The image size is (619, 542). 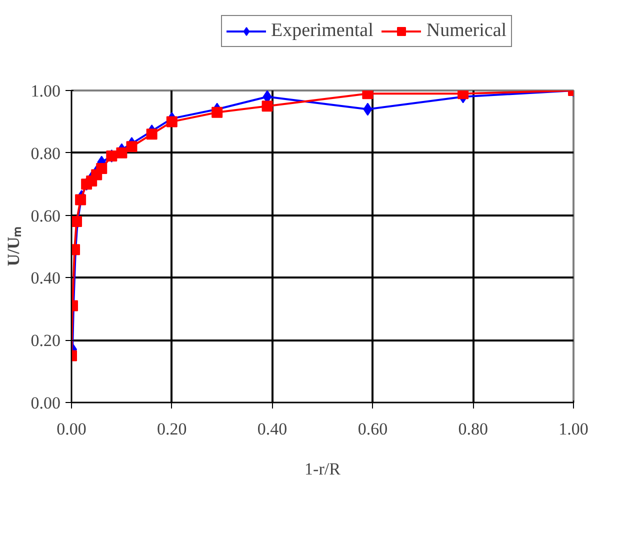 What do you see at coordinates (45, 278) in the screenshot?
I see `y-tick-label: 0.40` at bounding box center [45, 278].